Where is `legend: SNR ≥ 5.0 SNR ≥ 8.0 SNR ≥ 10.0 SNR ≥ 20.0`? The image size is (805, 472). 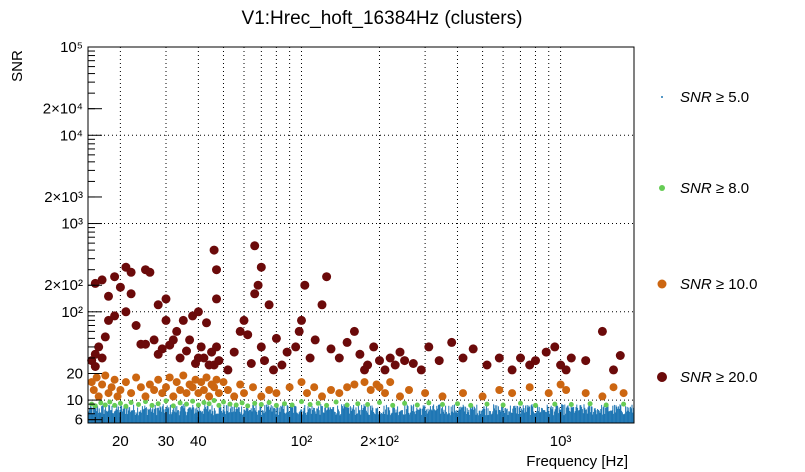 legend: SNR ≥ 5.0 SNR ≥ 8.0 SNR ≥ 10.0 SNR ≥ 20.0 is located at coordinates (707, 237).